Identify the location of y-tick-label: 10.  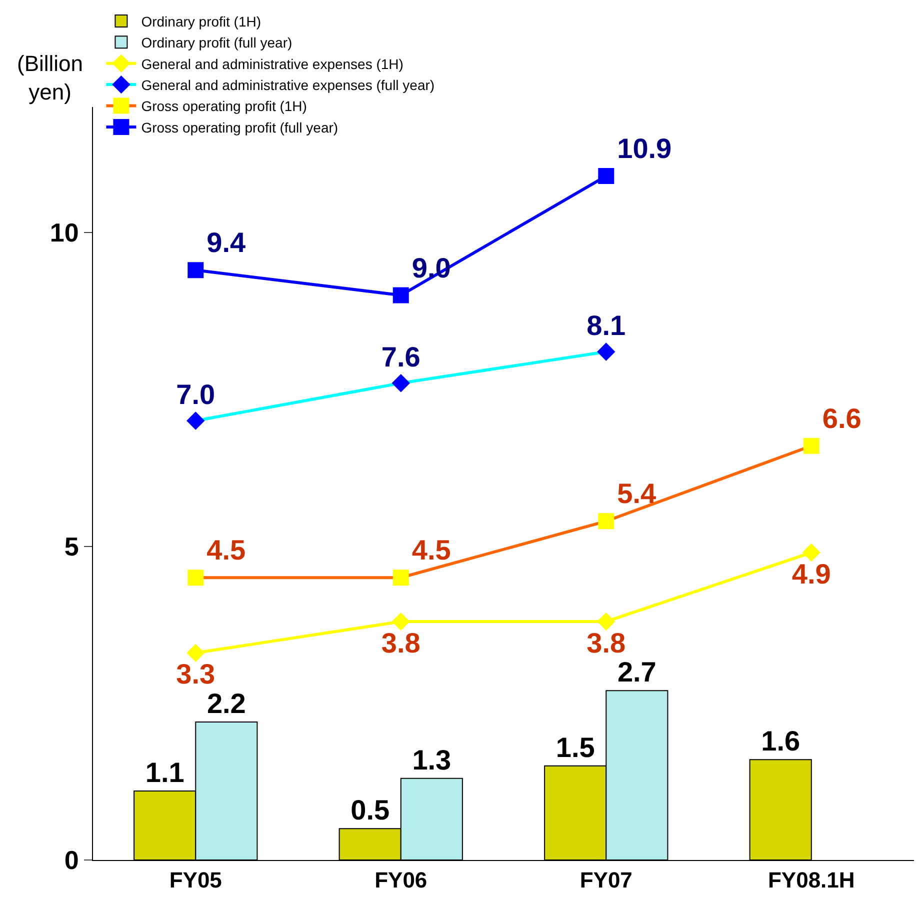
(64, 233).